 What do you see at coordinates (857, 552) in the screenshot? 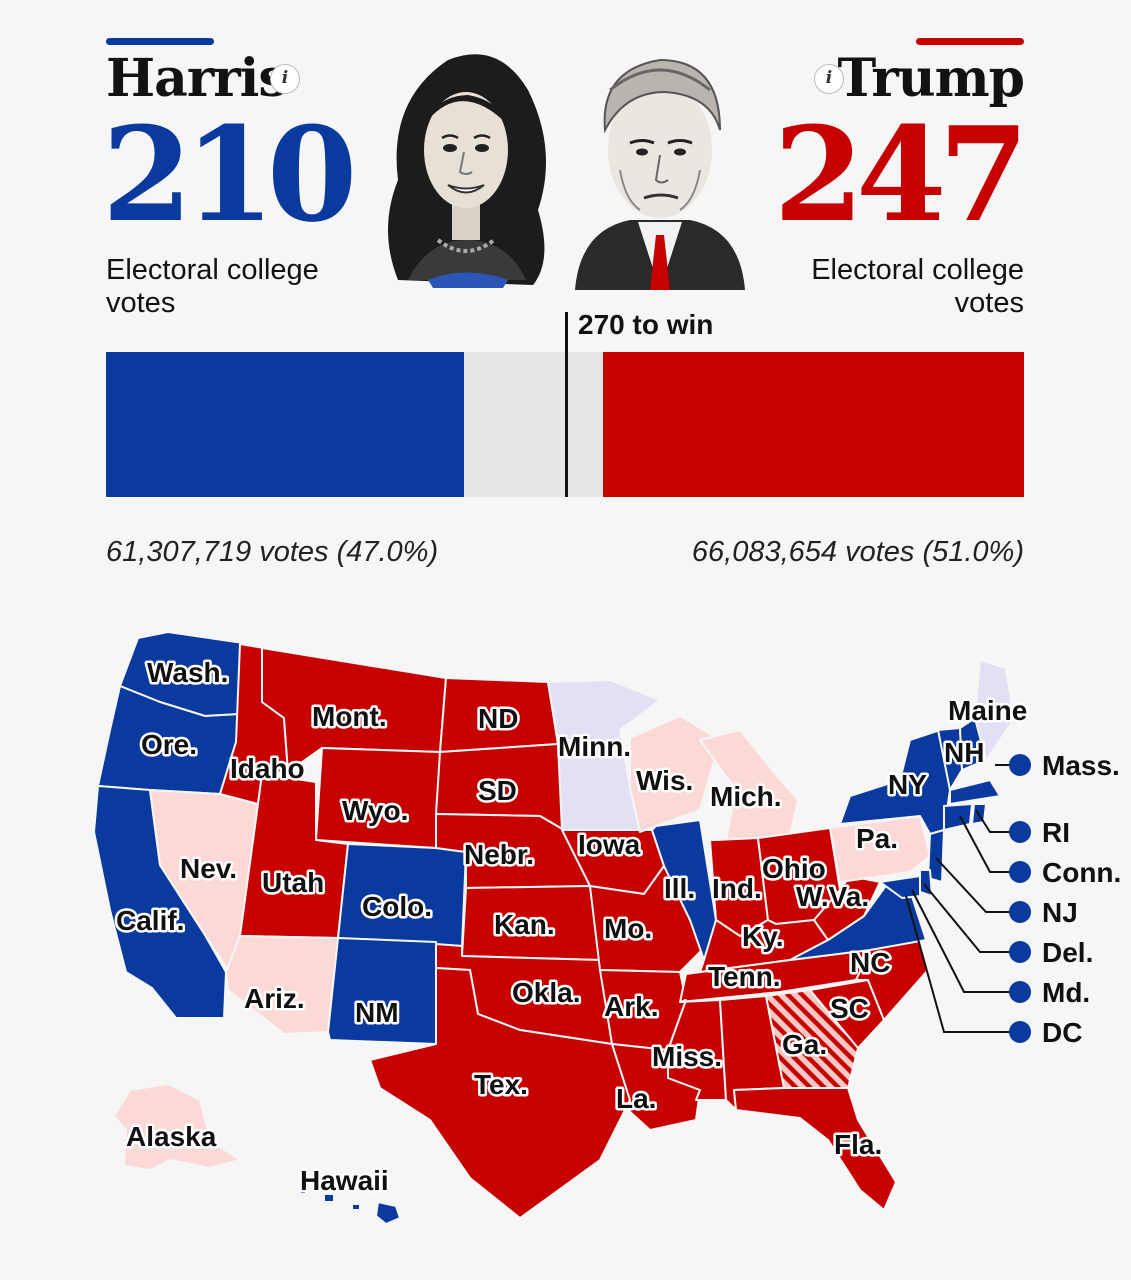
I see `trump-popular-vote: 66,083,654 votes (51.0%)` at bounding box center [857, 552].